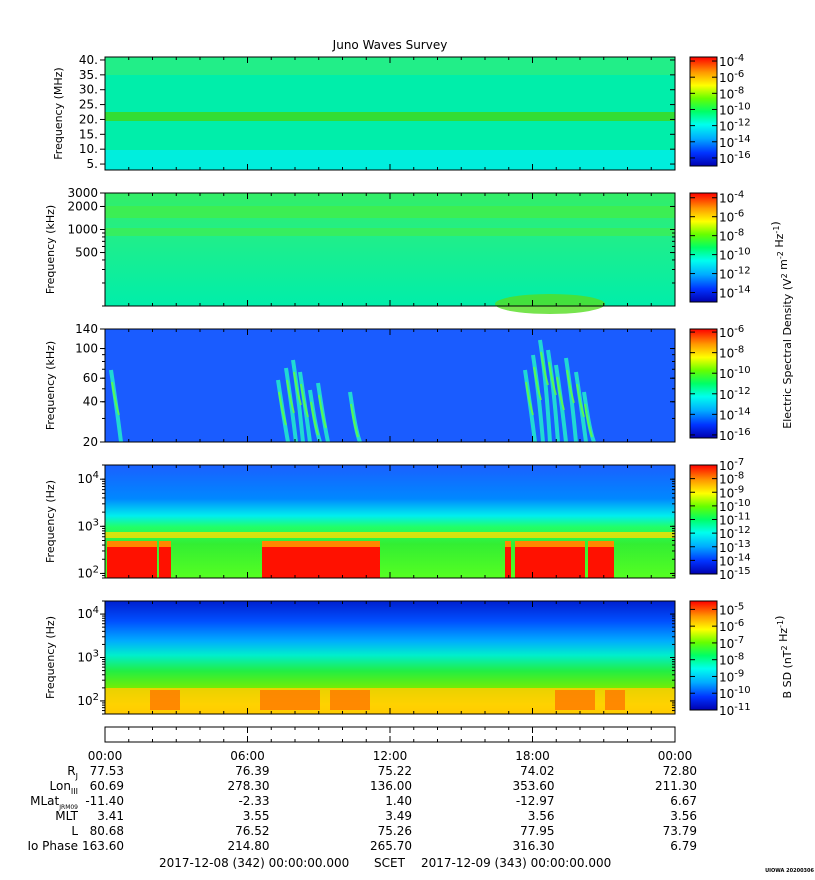 The width and height of the screenshot is (815, 880). What do you see at coordinates (88, 75) in the screenshot?
I see `y-tick-label: 35.` at bounding box center [88, 75].